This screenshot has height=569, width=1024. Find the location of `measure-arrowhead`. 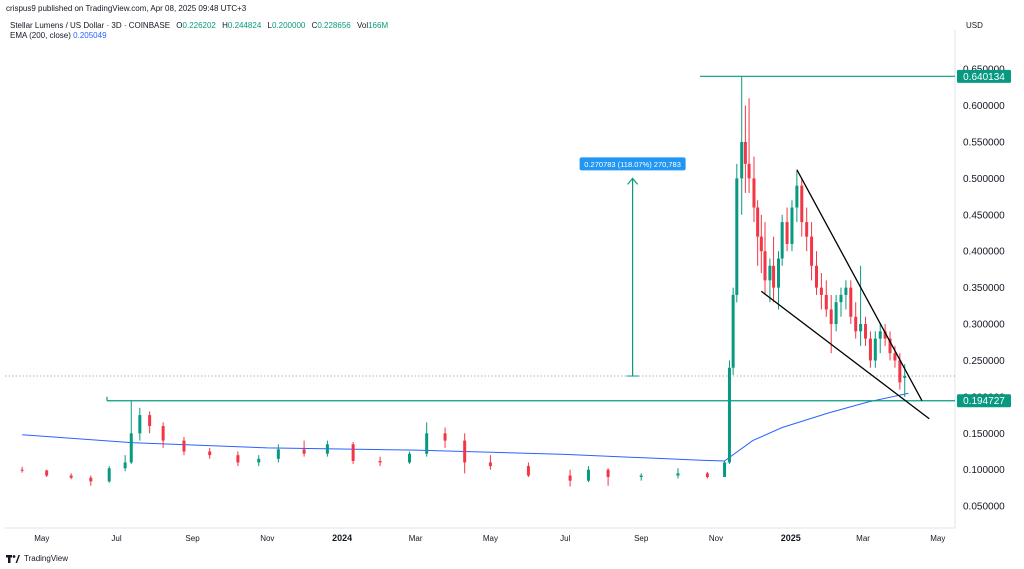

measure-arrowhead is located at coordinates (633, 181).